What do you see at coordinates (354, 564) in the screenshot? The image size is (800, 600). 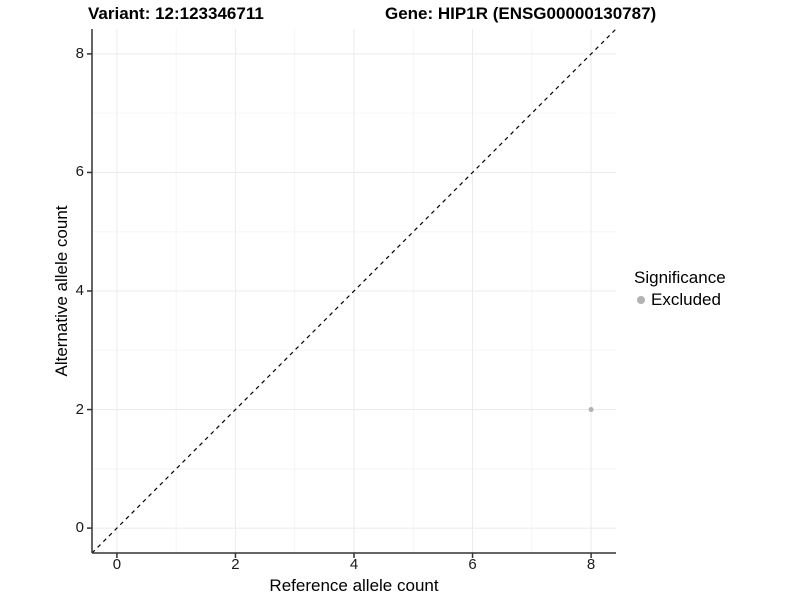 I see `x-tick-label: 4` at bounding box center [354, 564].